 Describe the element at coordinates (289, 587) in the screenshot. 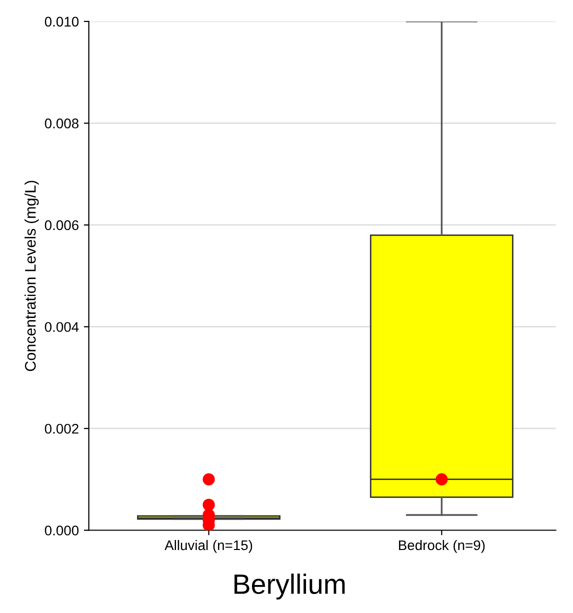

I see `text: Beryllium` at that location.